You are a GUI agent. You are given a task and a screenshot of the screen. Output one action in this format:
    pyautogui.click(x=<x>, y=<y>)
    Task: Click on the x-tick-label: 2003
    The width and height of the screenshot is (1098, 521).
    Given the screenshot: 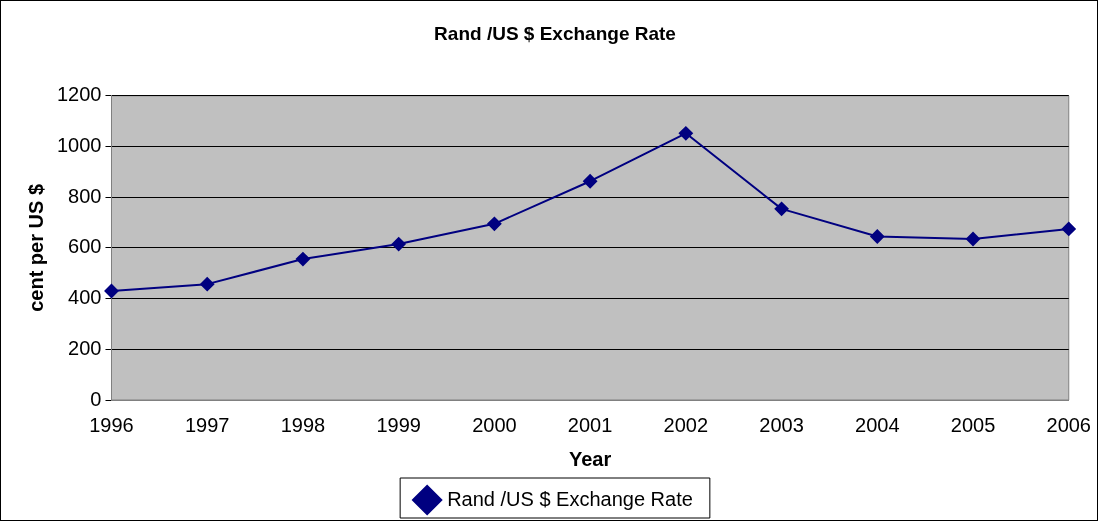 What is the action you would take?
    pyautogui.click(x=781, y=424)
    